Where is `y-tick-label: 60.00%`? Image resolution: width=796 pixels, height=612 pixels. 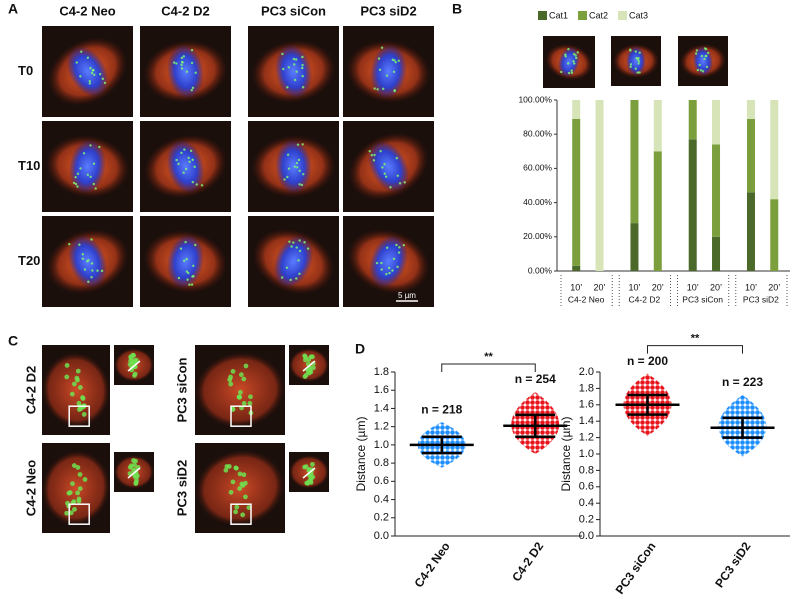
y-tick-label: 60.00% is located at coordinates (537, 168).